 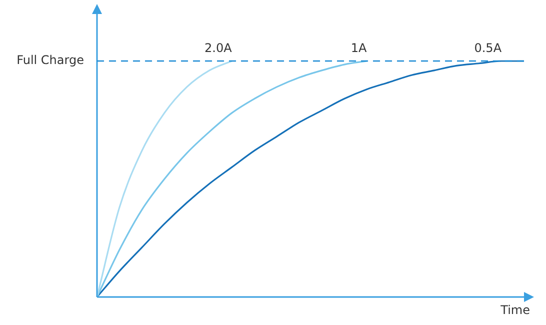 I want to click on series-label: 2.0A, so click(x=218, y=48).